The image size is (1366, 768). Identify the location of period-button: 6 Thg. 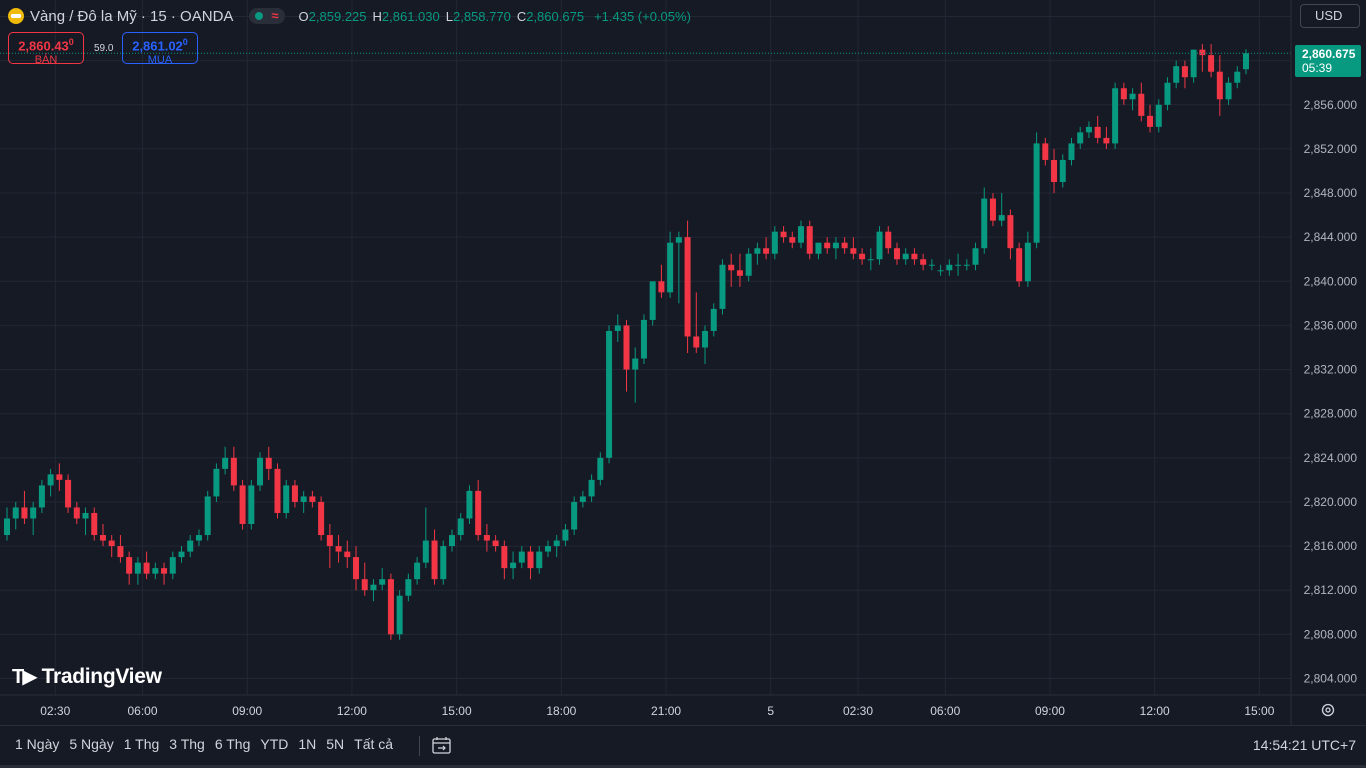
(232, 744).